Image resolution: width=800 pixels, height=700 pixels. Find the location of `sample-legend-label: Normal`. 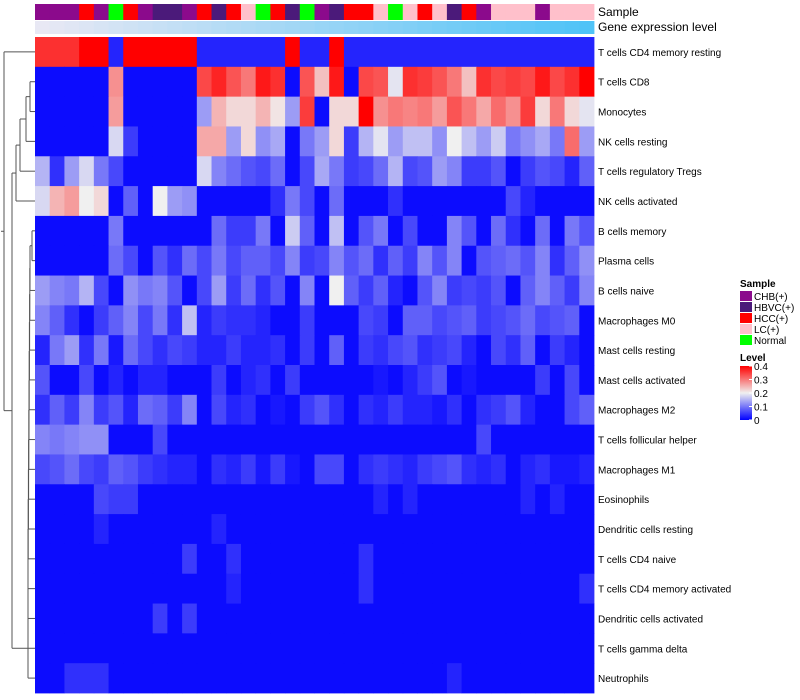

sample-legend-label: Normal is located at coordinates (770, 341).